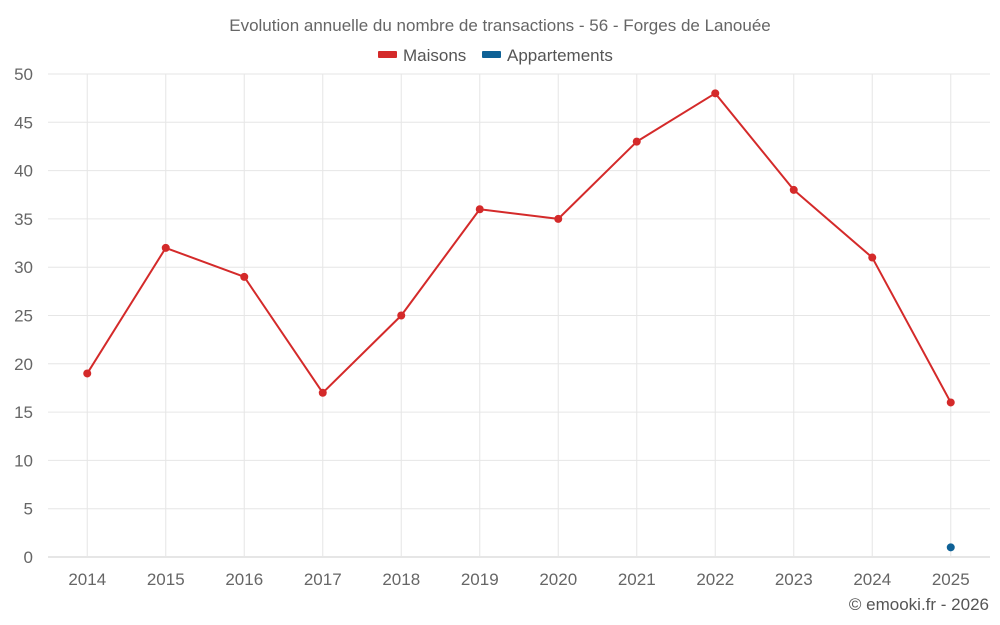 This screenshot has height=625, width=1000. I want to click on legend-item-appartements: Appartements, so click(547, 55).